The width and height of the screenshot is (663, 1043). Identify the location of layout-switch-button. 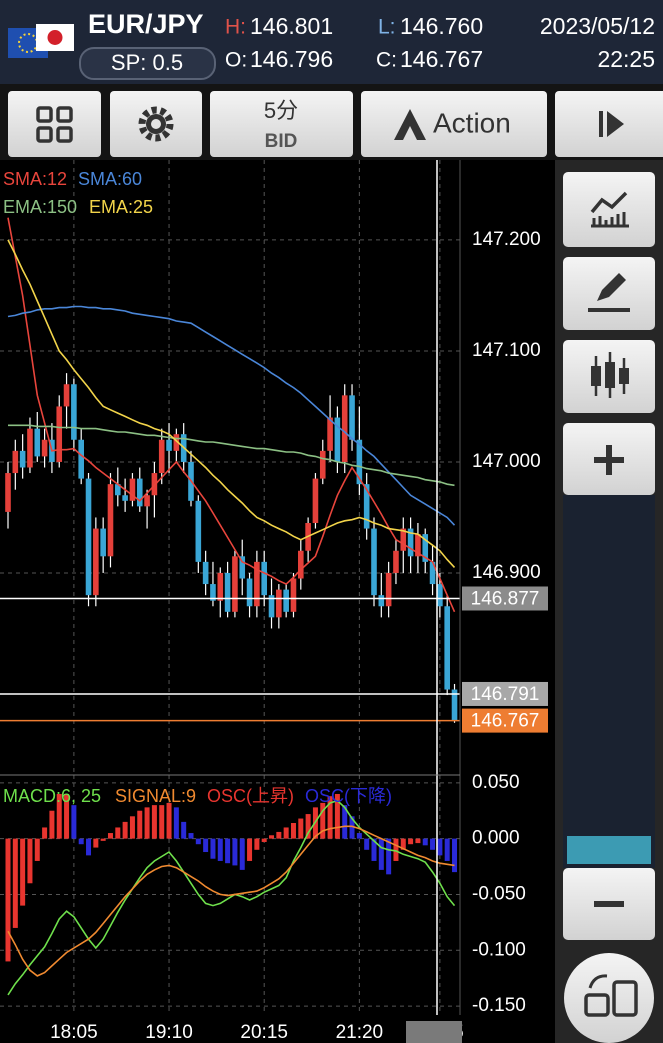
(609, 998).